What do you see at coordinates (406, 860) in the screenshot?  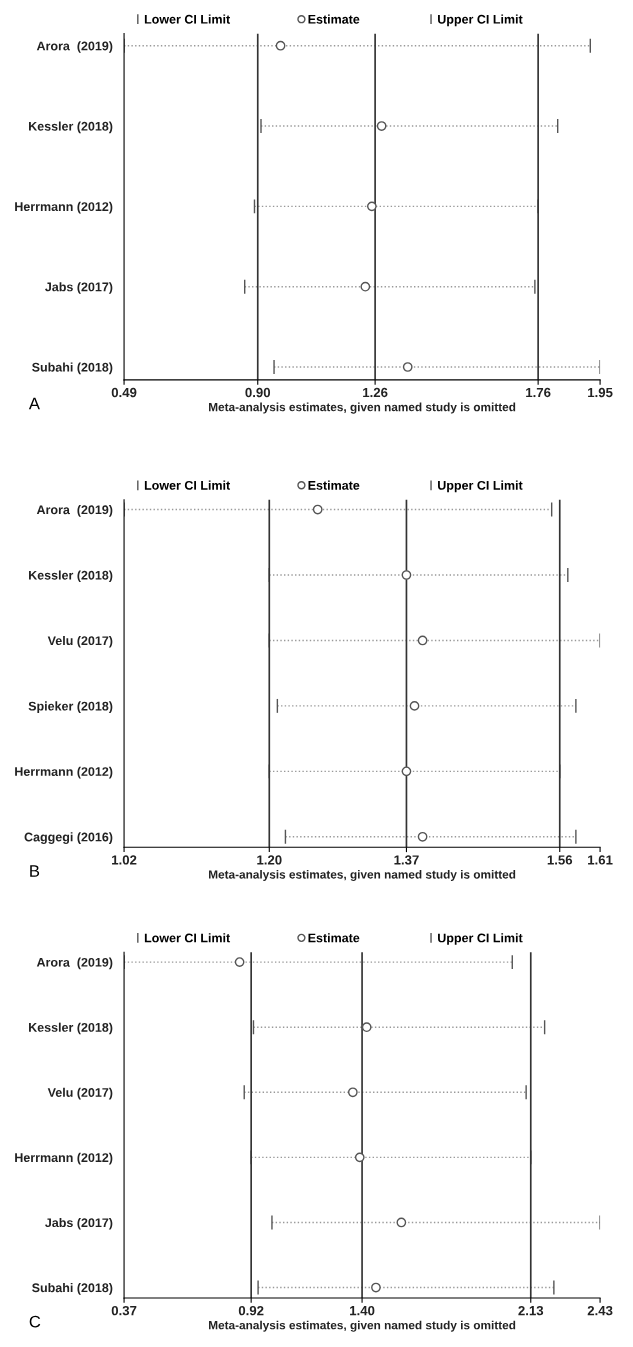 I see `x-tick-label: 1.37` at bounding box center [406, 860].